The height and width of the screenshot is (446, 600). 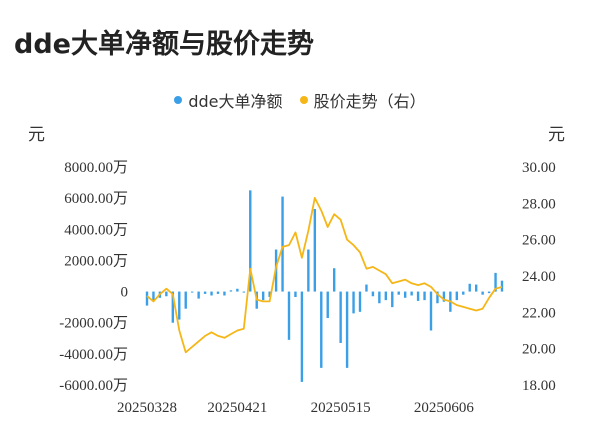 I want to click on right-tick-label: 20.00, so click(x=539, y=350).